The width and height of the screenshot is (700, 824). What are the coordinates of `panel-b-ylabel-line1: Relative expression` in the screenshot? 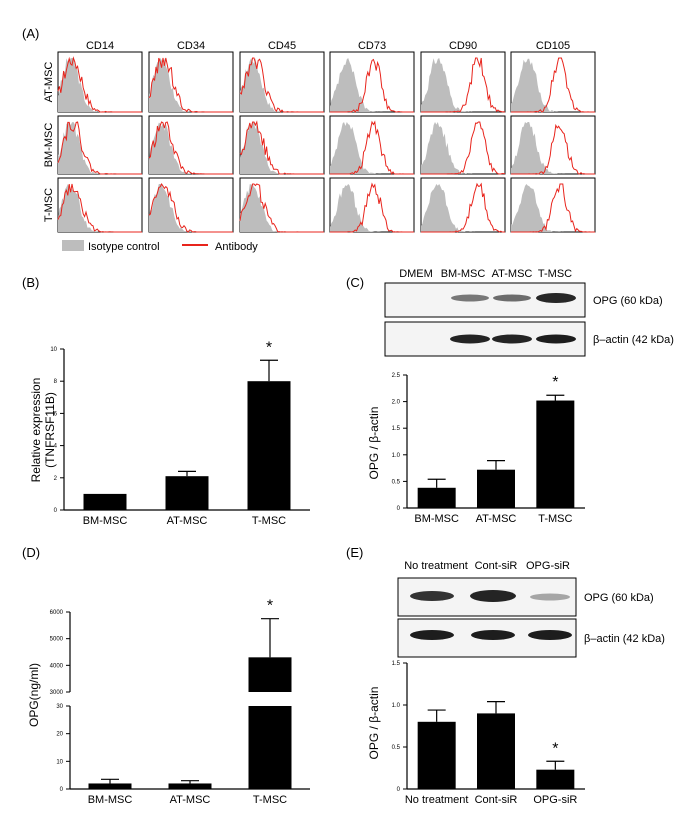 It's located at (36, 430).